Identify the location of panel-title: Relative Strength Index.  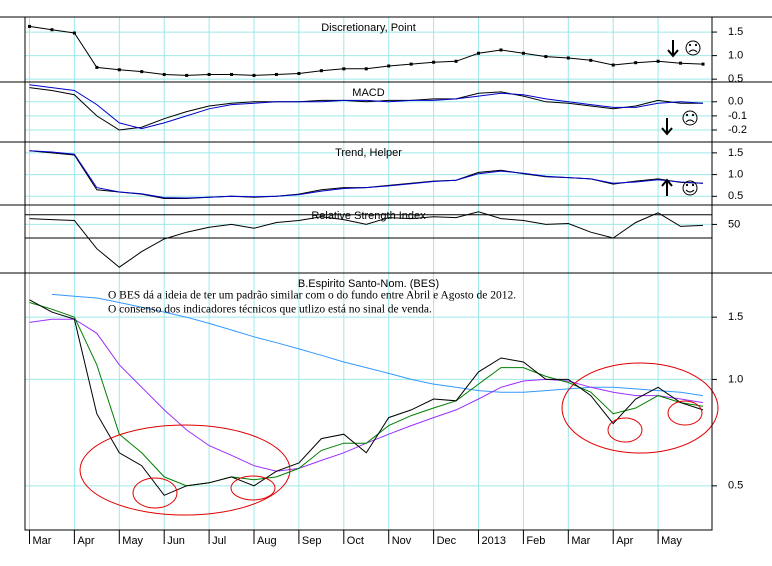
(368, 216).